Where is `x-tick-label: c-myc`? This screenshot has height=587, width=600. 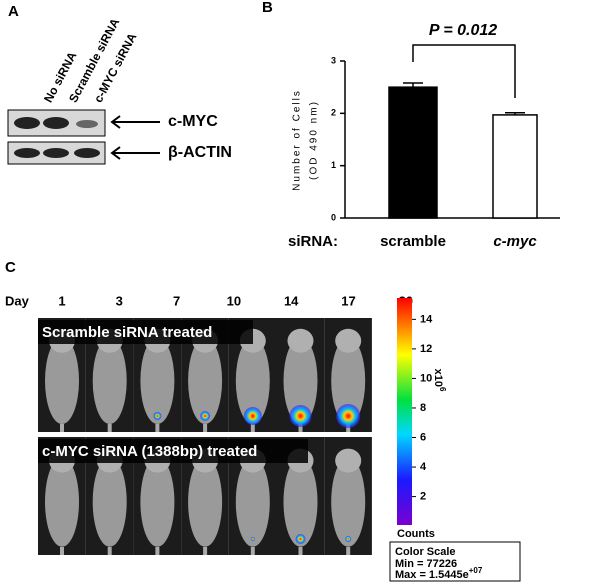
x-tick-label: c-myc is located at coordinates (515, 241).